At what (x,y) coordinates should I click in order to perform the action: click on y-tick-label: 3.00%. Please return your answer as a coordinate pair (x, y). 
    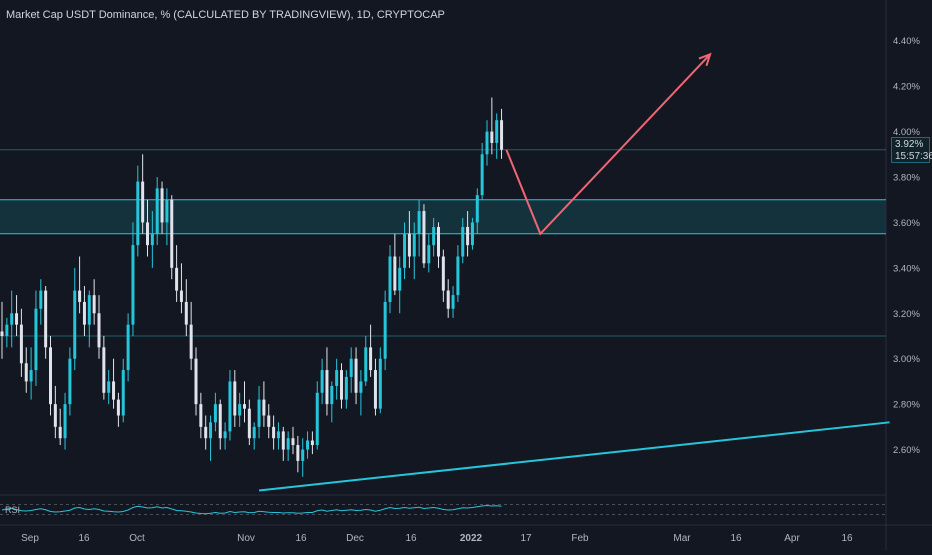
    Looking at the image, I should click on (906, 359).